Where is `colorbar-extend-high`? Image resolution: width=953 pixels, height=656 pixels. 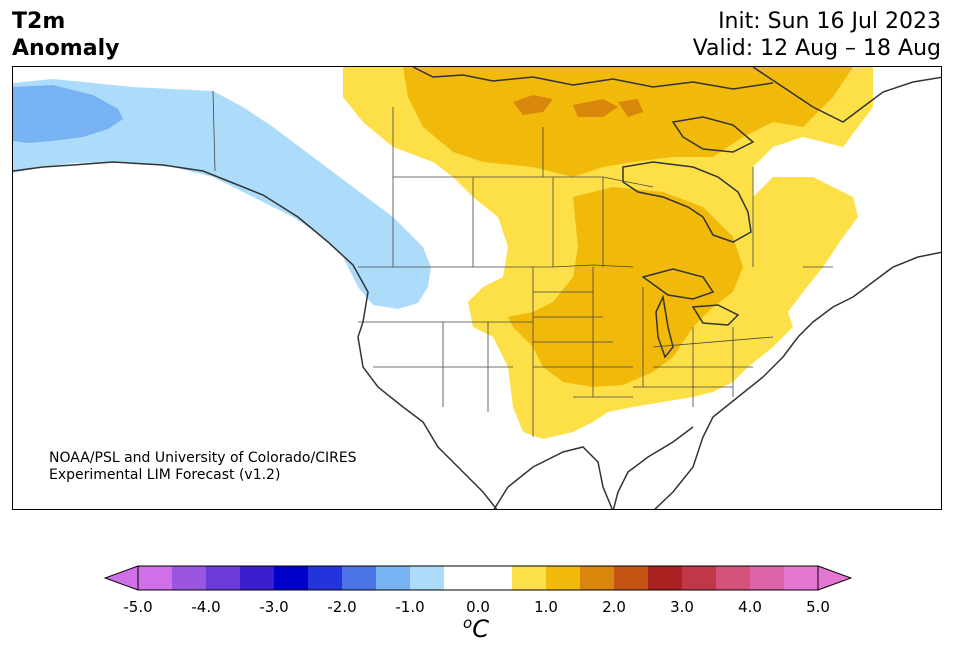 colorbar-extend-high is located at coordinates (835, 578).